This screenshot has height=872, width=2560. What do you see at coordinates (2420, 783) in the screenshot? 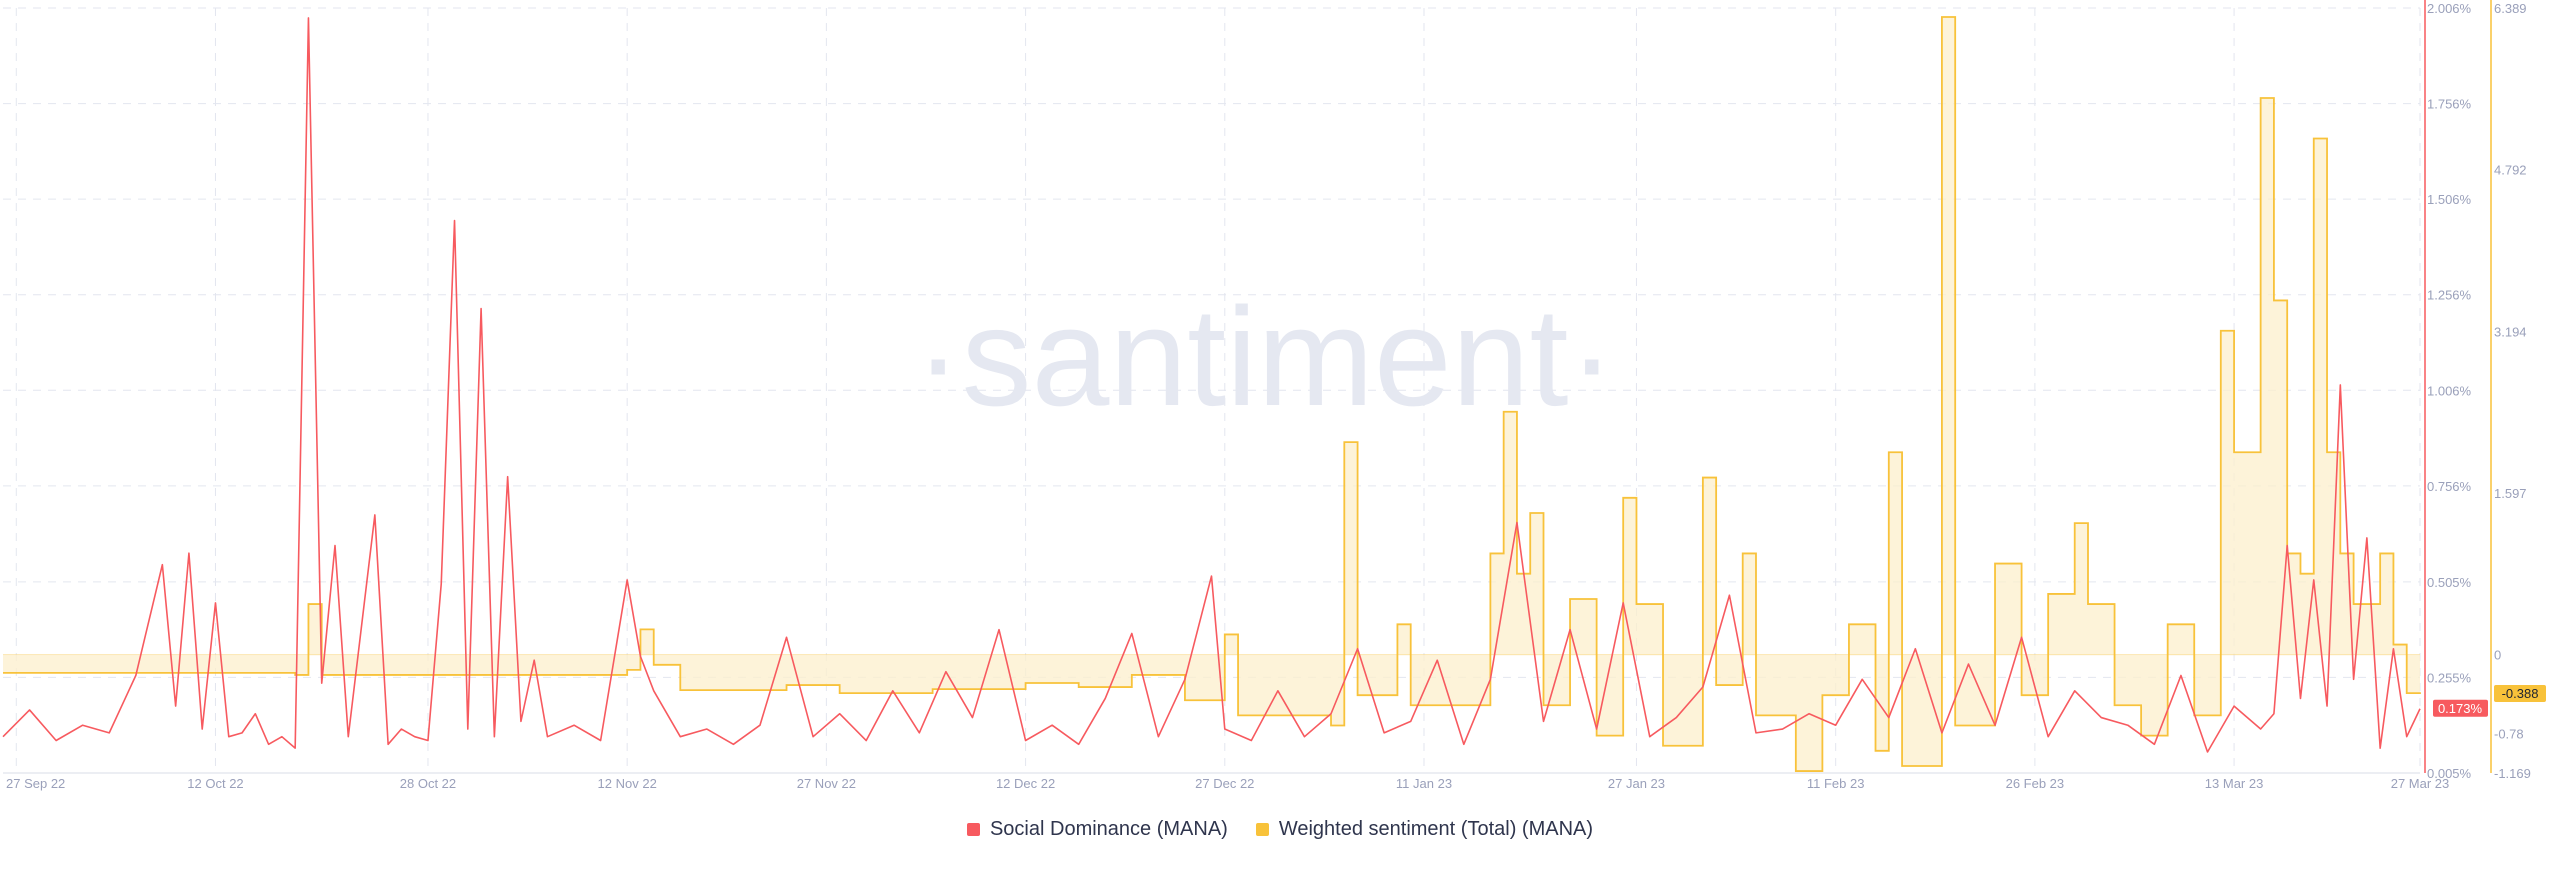
I see `x-tick-label: 27 Mar 23` at bounding box center [2420, 783].